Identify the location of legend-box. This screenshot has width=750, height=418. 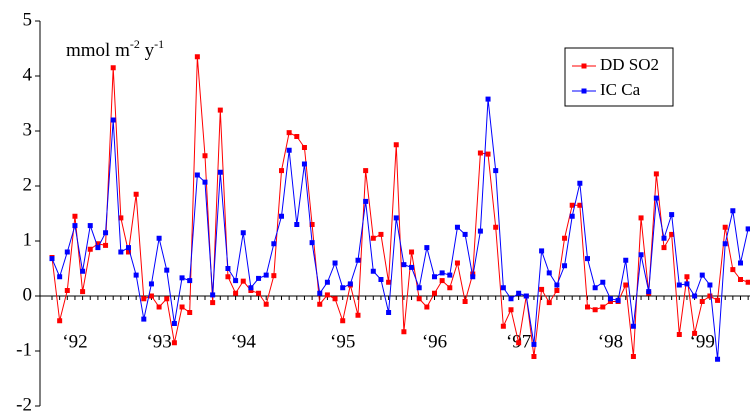
(619, 77).